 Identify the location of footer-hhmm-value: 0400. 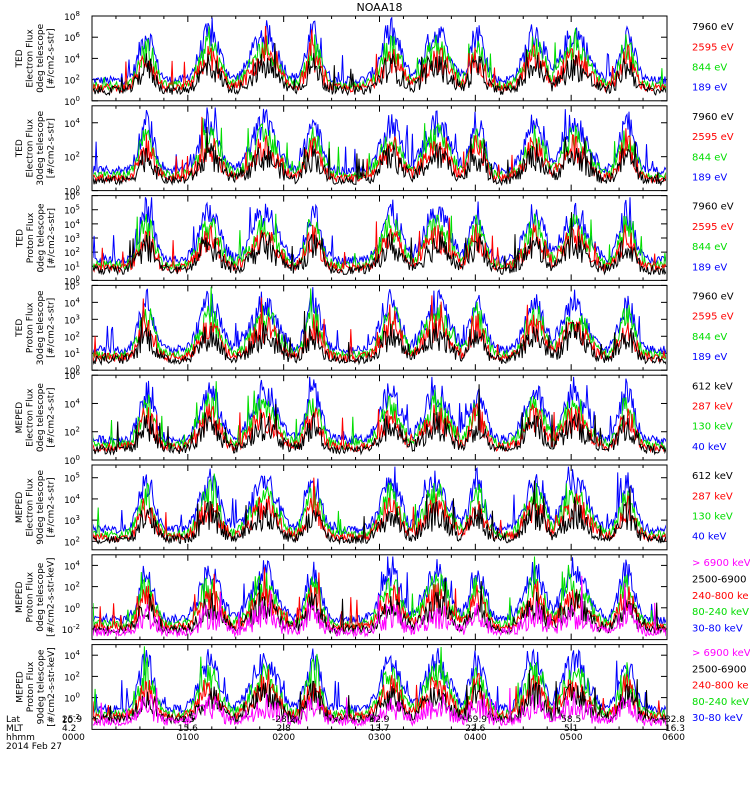
(475, 738).